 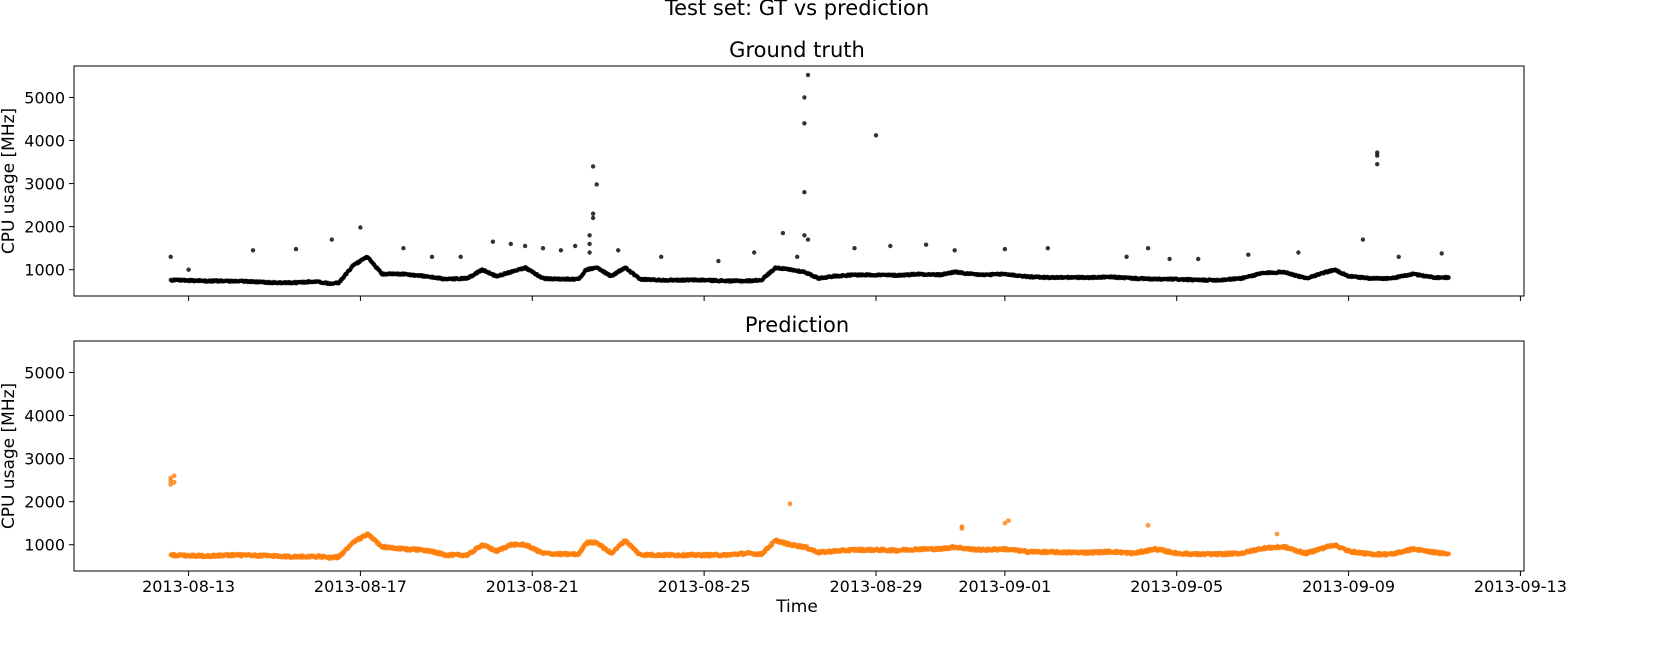 I want to click on prediction-ylabel: CPU usage [MHz], so click(x=9, y=456).